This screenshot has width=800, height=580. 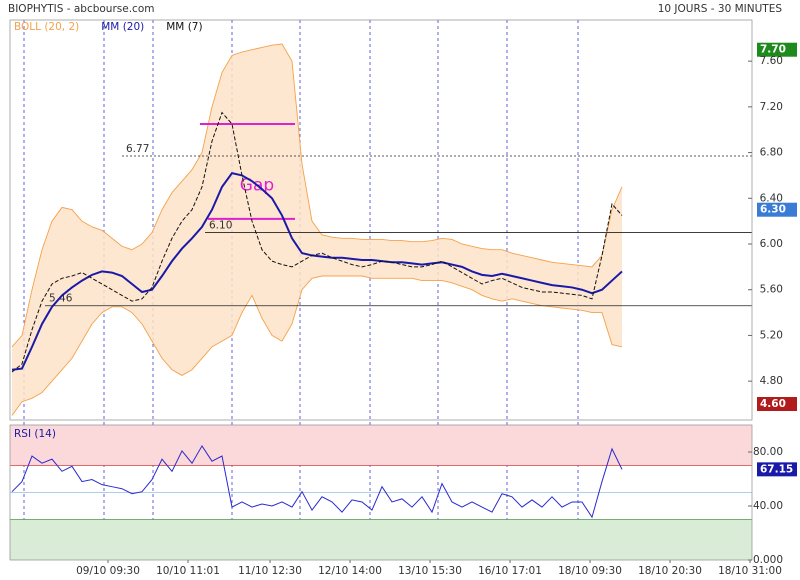 What do you see at coordinates (381, 539) in the screenshot?
I see `oversold-zone` at bounding box center [381, 539].